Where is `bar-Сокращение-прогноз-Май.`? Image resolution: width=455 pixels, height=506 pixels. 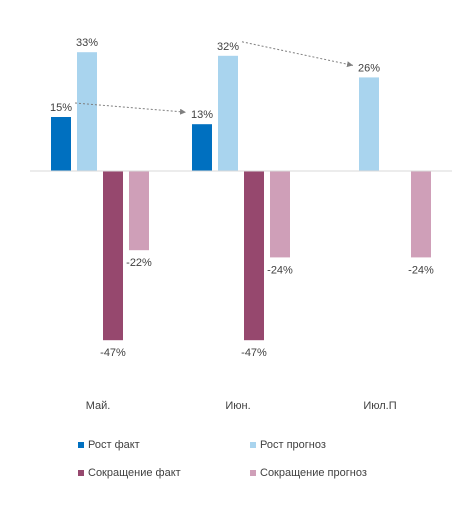
bar-Сокращение-прогноз-Май. is located at coordinates (139, 211).